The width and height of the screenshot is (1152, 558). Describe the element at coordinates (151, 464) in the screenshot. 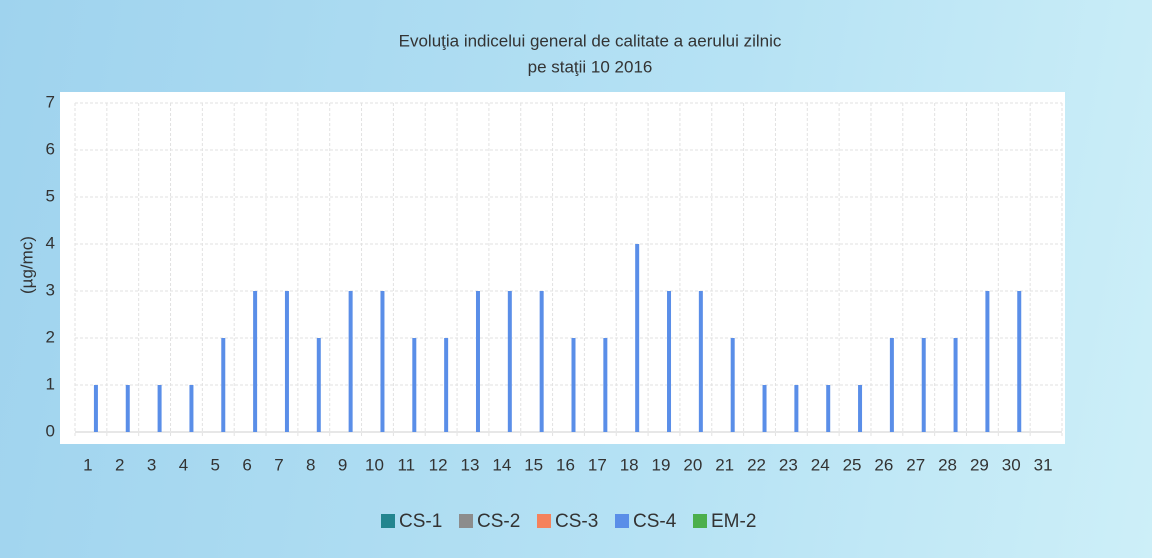

I see `x-tick-label: 3` at that location.